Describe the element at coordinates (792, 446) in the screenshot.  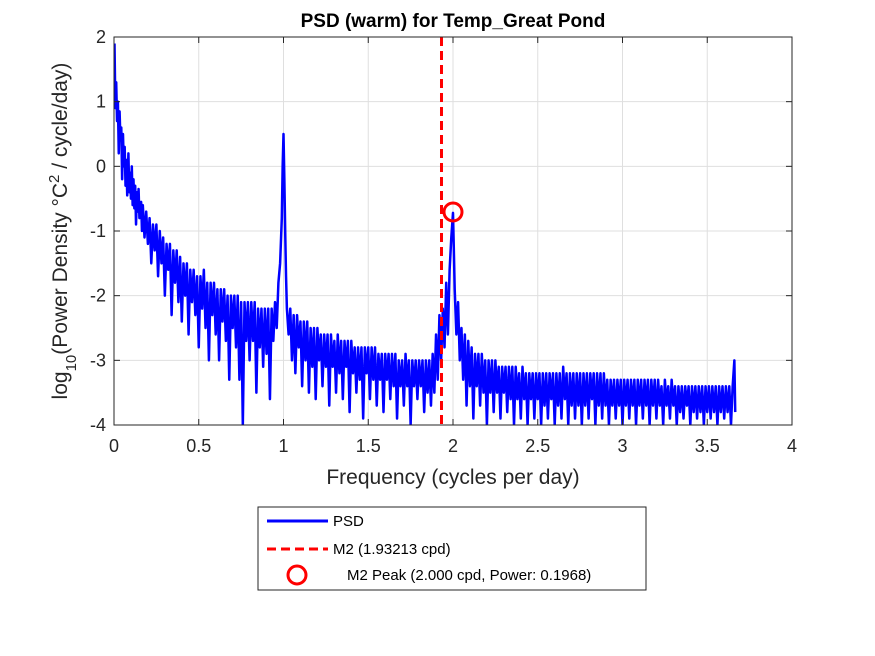
I see `x-tick-label: 4` at that location.